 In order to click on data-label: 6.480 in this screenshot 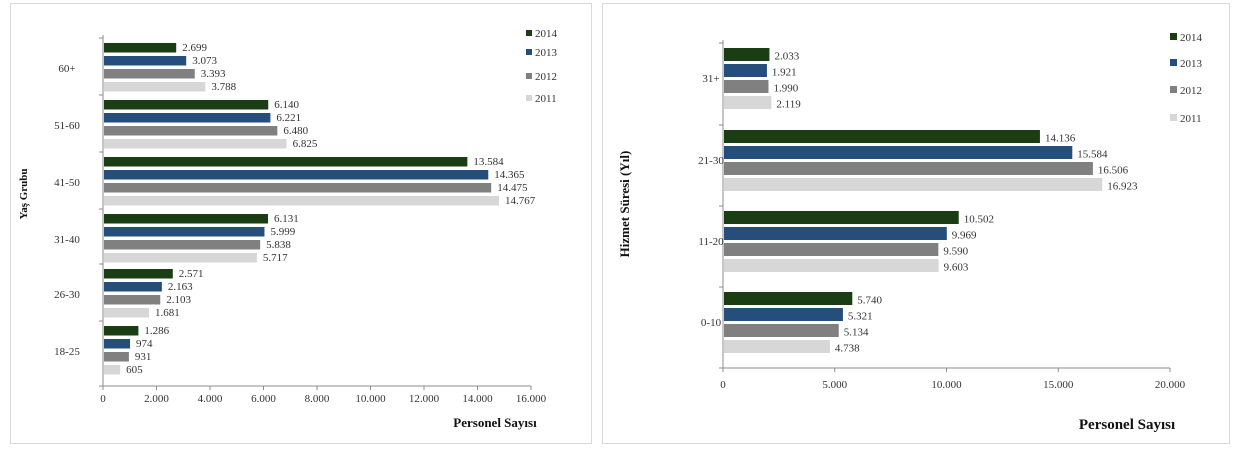, I will do `click(295, 131)`.